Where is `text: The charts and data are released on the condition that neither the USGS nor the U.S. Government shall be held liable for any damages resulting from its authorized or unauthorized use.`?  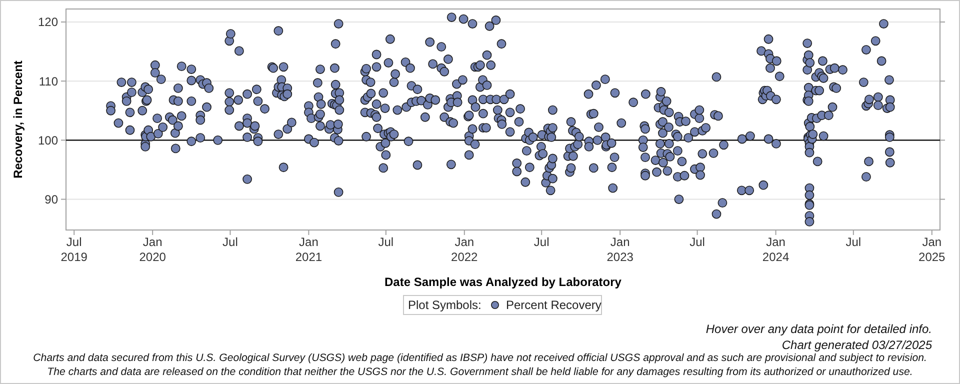 text: The charts and data are released on the condition that neither the USGS nor the U.S. Government shall be held liable for any damages resulting from its authorized or unauthorized use. is located at coordinates (480, 372).